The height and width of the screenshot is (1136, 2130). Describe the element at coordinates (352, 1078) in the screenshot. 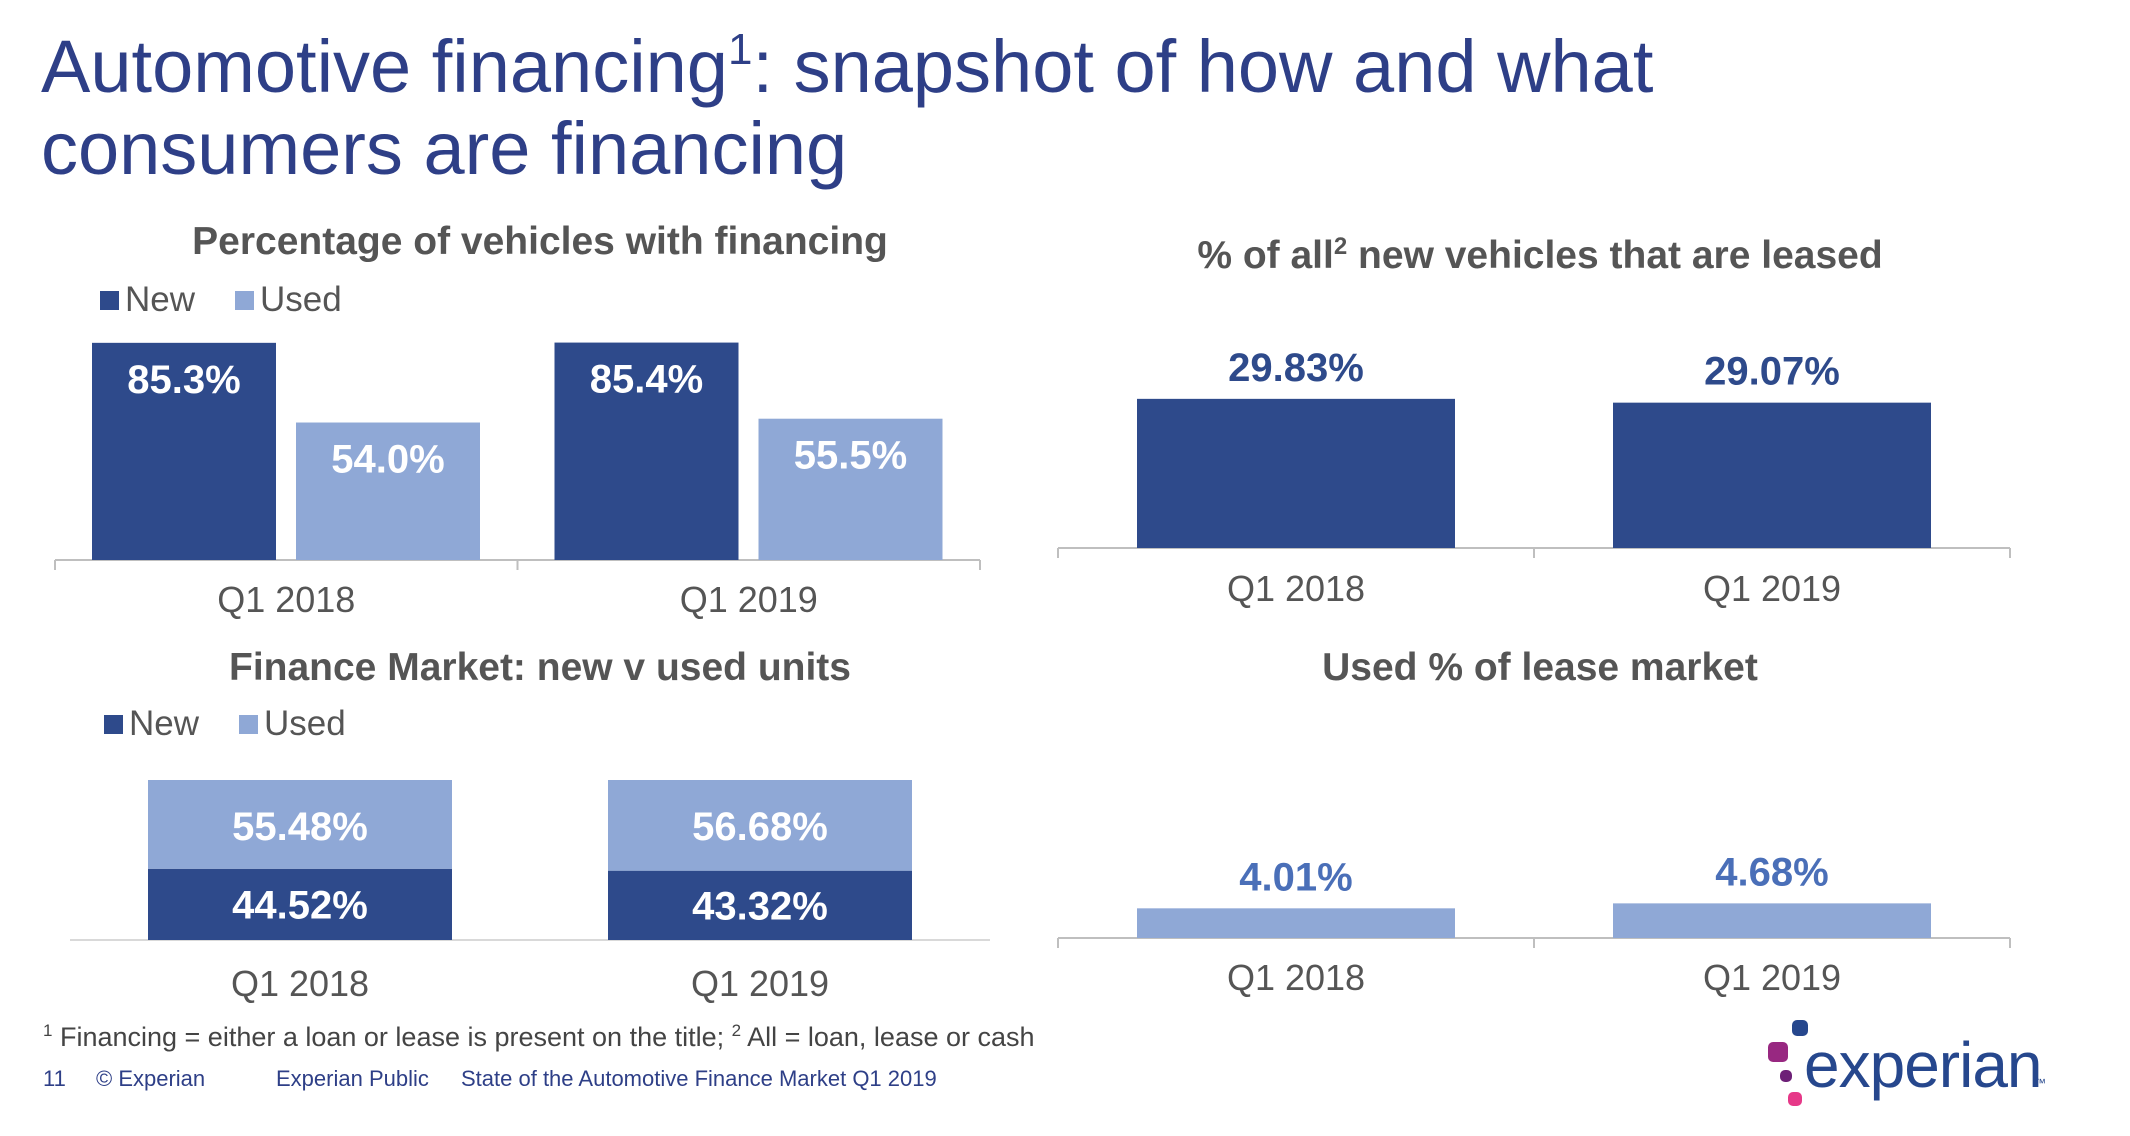

I see `footer-classification: Experian Public` at that location.